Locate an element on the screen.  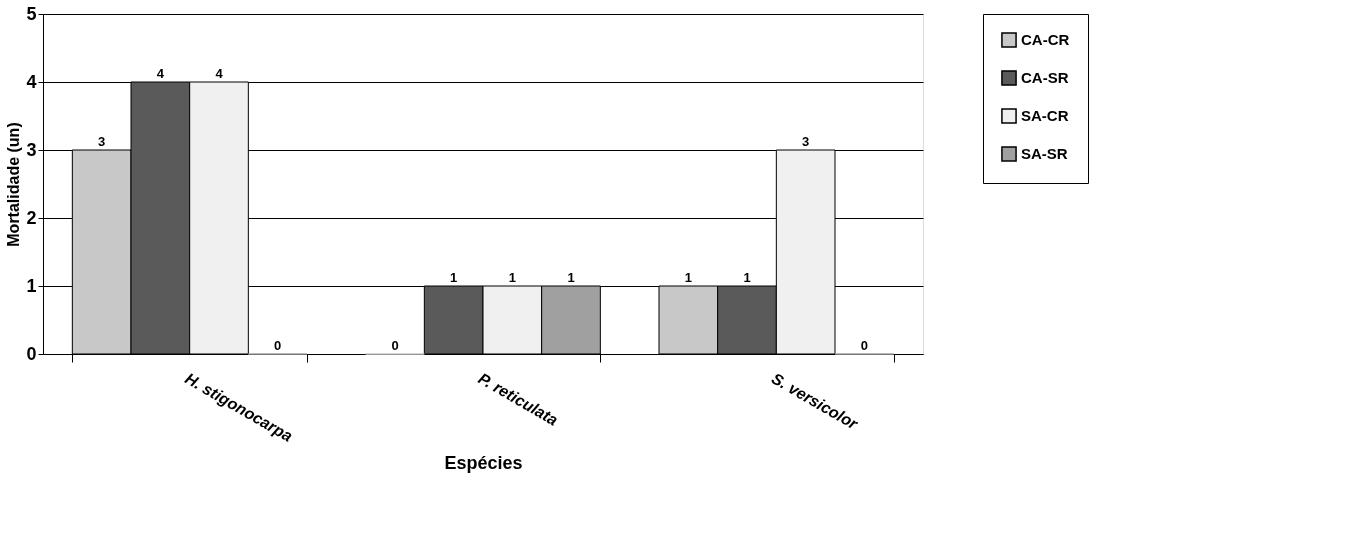
legend-label: SA-SR is located at coordinates (1044, 153).